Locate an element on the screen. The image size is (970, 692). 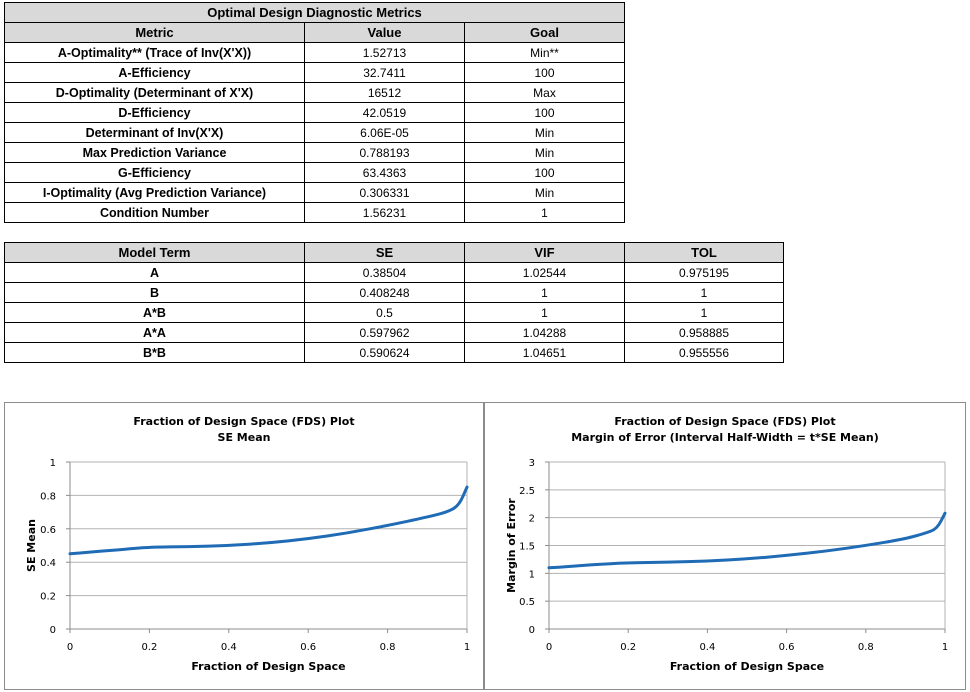
model-term-cell: A*B is located at coordinates (154, 312).